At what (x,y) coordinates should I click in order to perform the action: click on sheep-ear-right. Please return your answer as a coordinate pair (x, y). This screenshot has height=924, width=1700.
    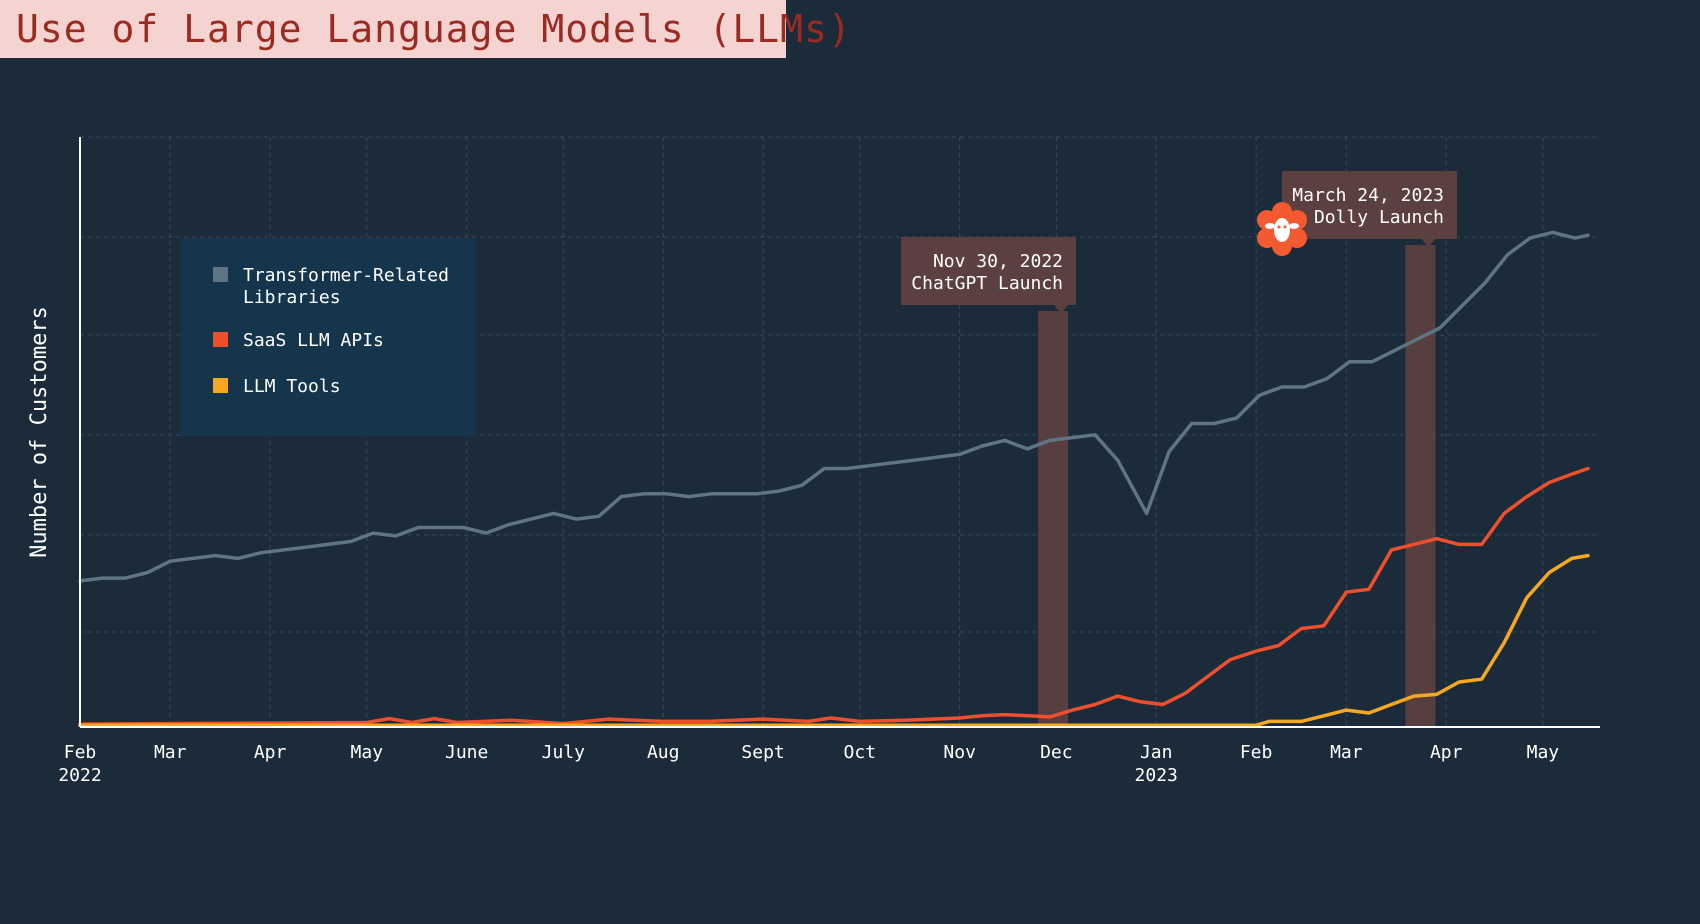
    Looking at the image, I should click on (1294, 226).